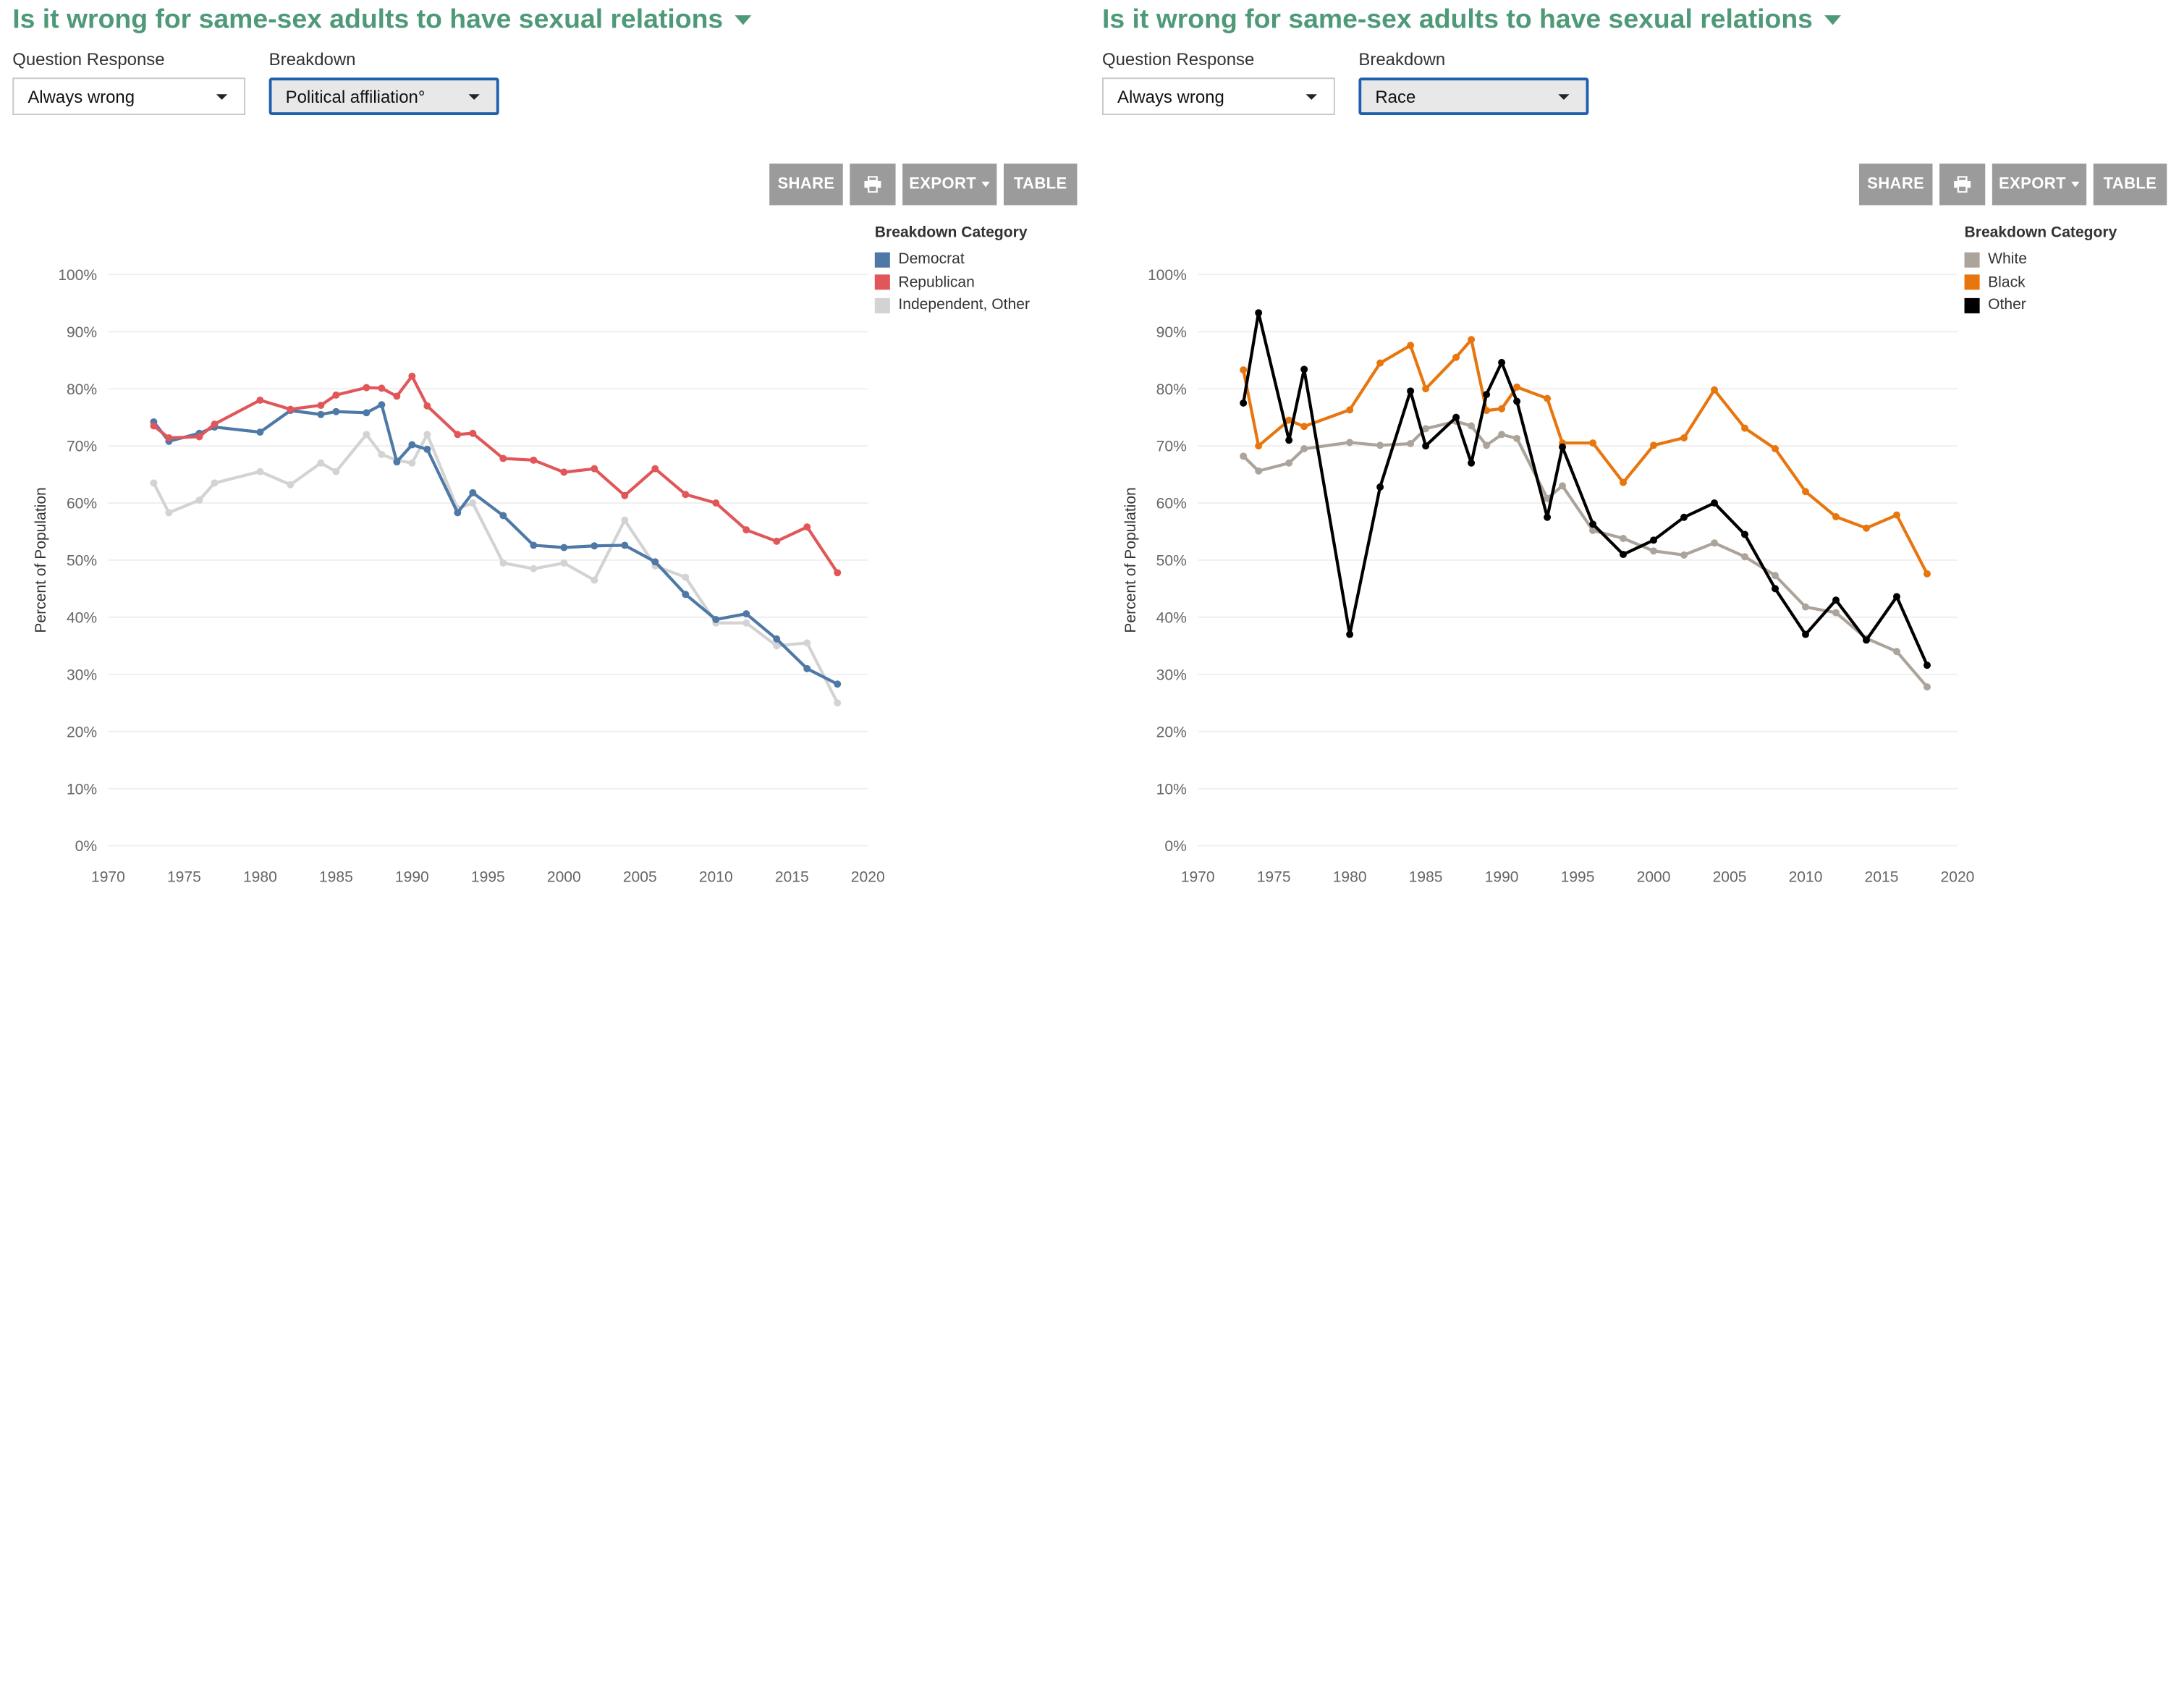 Image resolution: width=2171 pixels, height=1708 pixels. Describe the element at coordinates (564, 876) in the screenshot. I see `x-tick-label: 2000` at that location.